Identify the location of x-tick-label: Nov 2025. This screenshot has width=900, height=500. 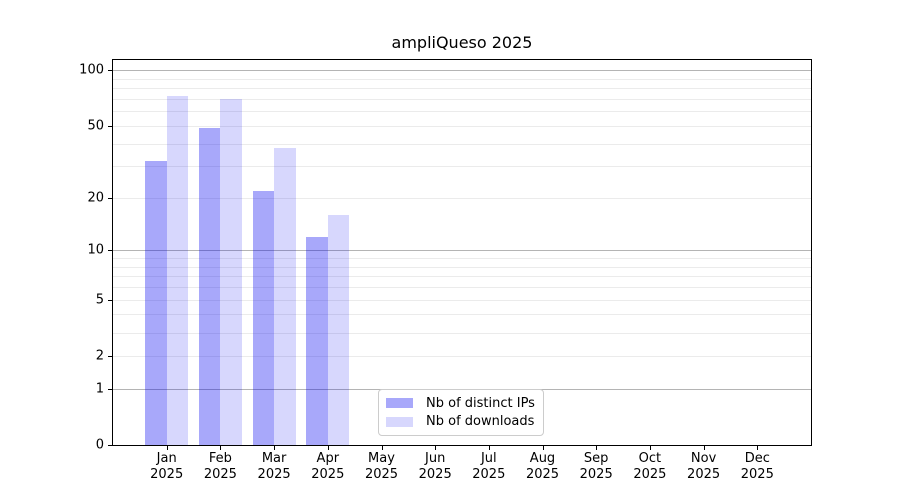
(704, 467).